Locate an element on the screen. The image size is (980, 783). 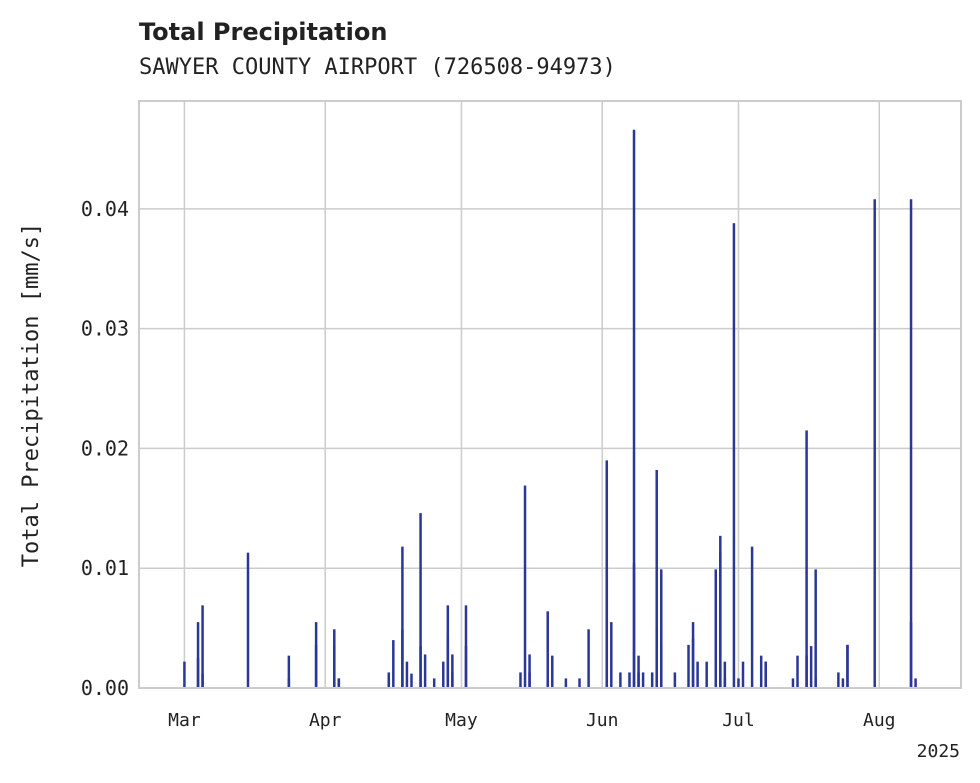
y-tick-label: 0.00 is located at coordinates (105, 688).